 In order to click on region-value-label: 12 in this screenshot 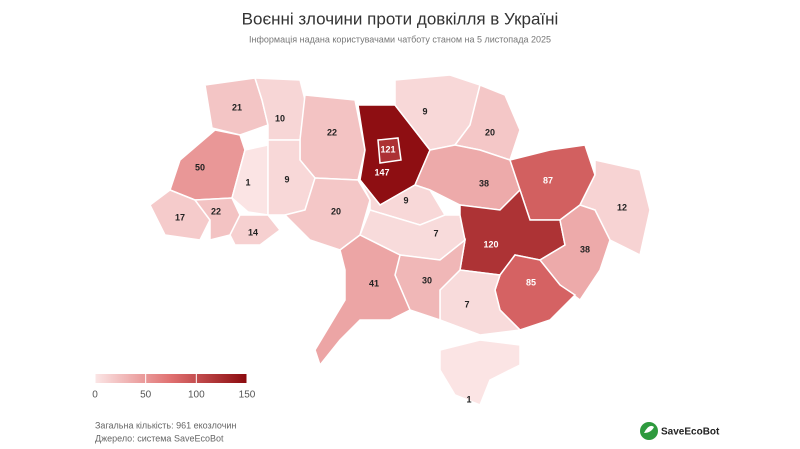, I will do `click(622, 207)`.